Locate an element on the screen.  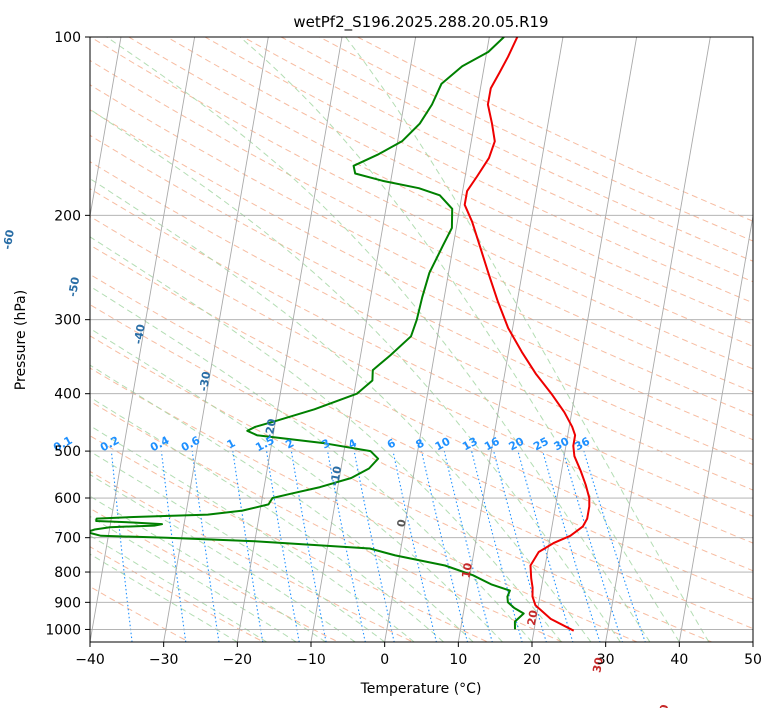
isotherm-label: 40 is located at coordinates (663, 705).